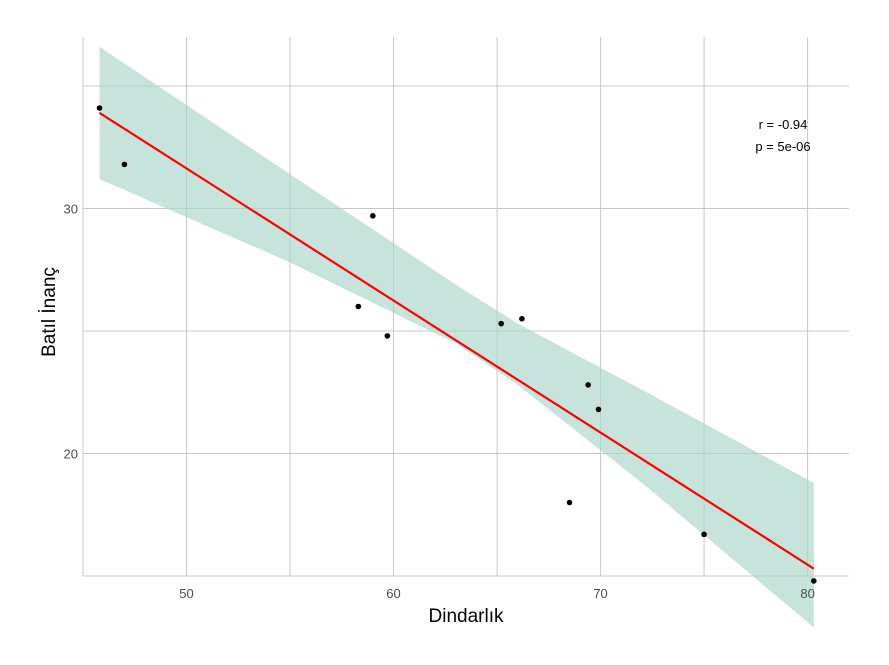  Describe the element at coordinates (71, 209) in the screenshot. I see `y-tick-label: 30` at that location.